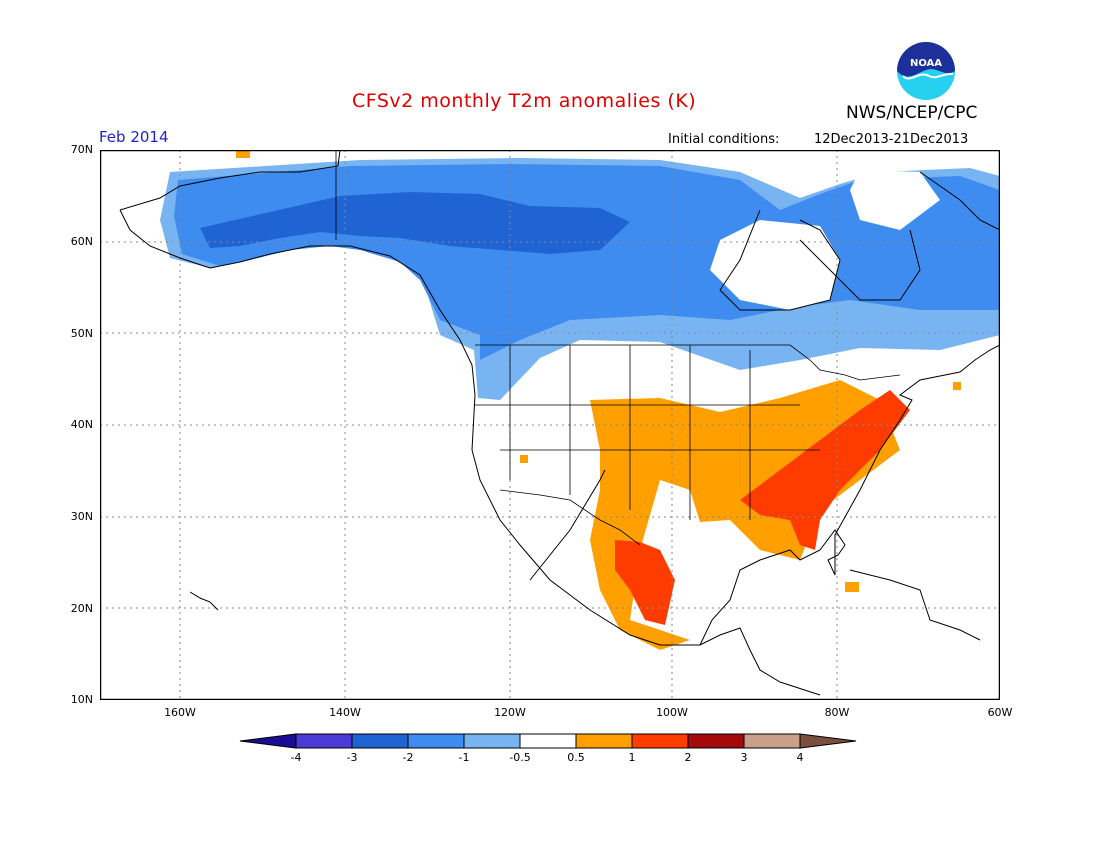  I want to click on lon-label-100w: 100W, so click(672, 712).